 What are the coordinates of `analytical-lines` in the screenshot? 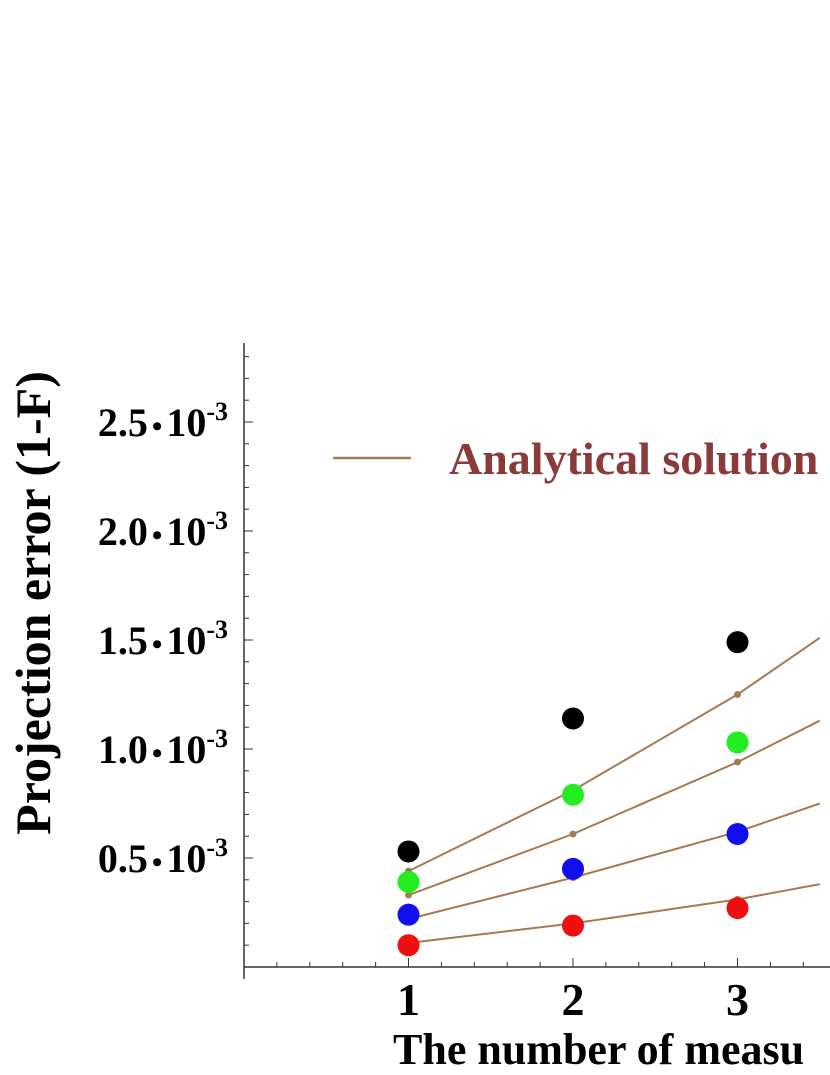 It's located at (613, 791).